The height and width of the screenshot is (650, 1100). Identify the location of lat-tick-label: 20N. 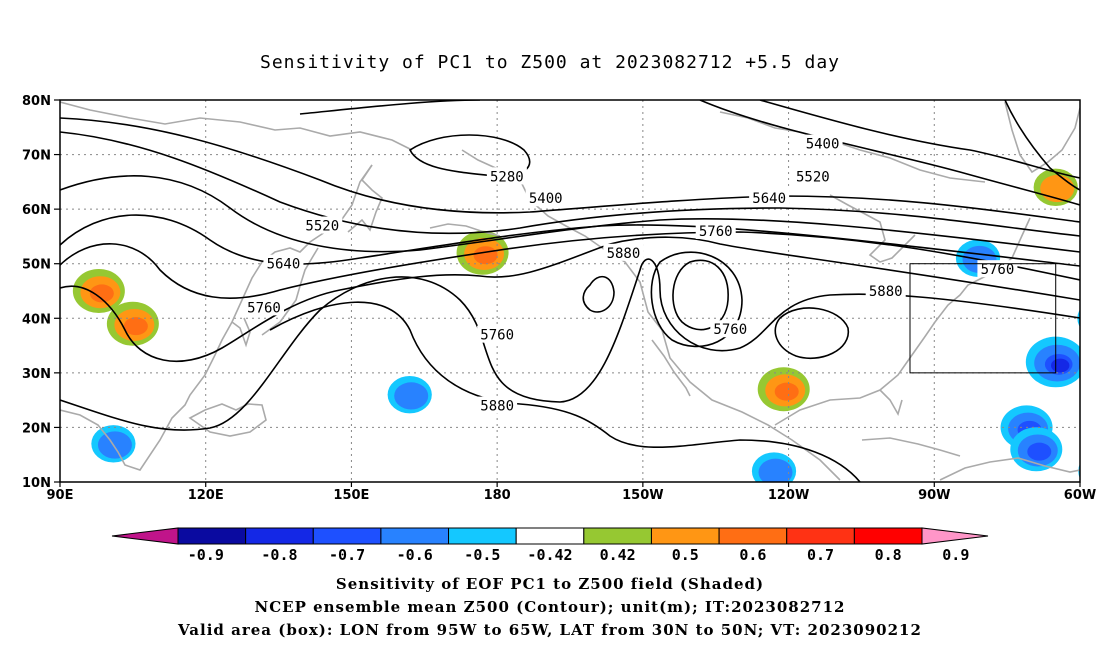
(36, 428).